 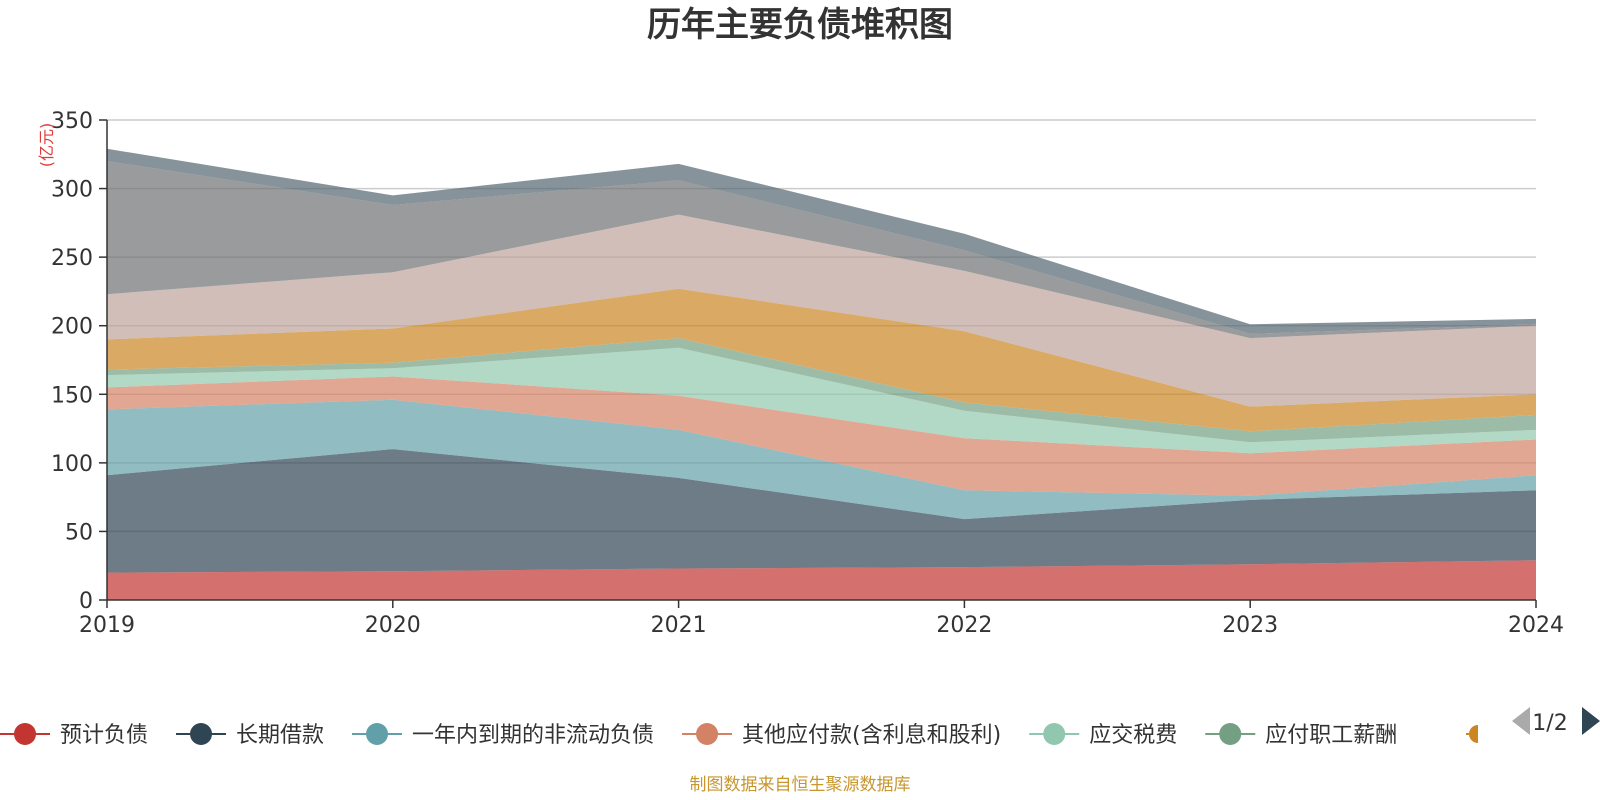 What do you see at coordinates (1133, 735) in the screenshot?
I see `legend-label: 应交税费` at bounding box center [1133, 735].